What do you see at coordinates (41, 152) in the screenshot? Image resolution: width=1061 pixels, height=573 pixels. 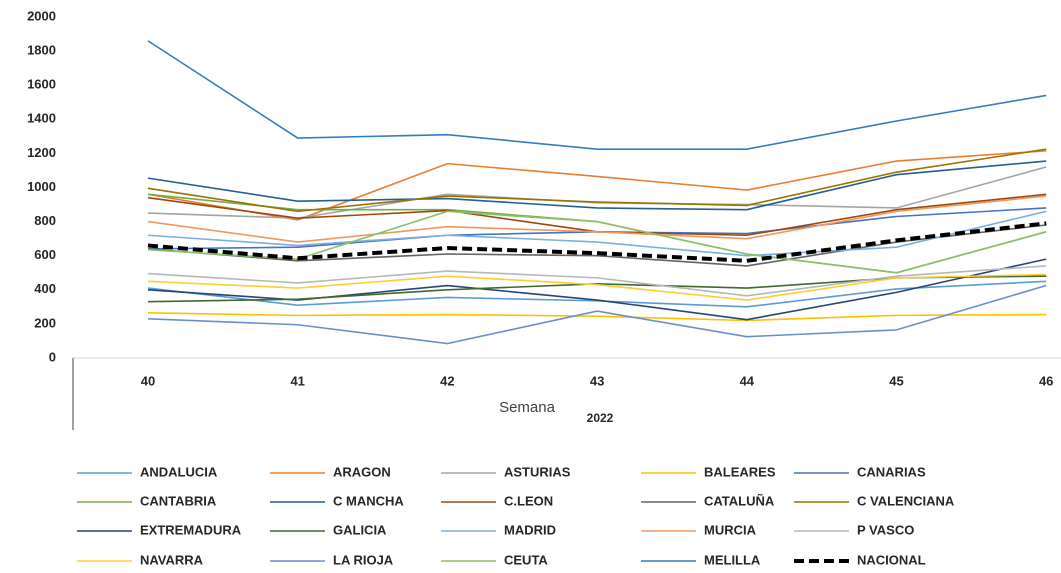 I see `y-tick-label: 1200` at bounding box center [41, 152].